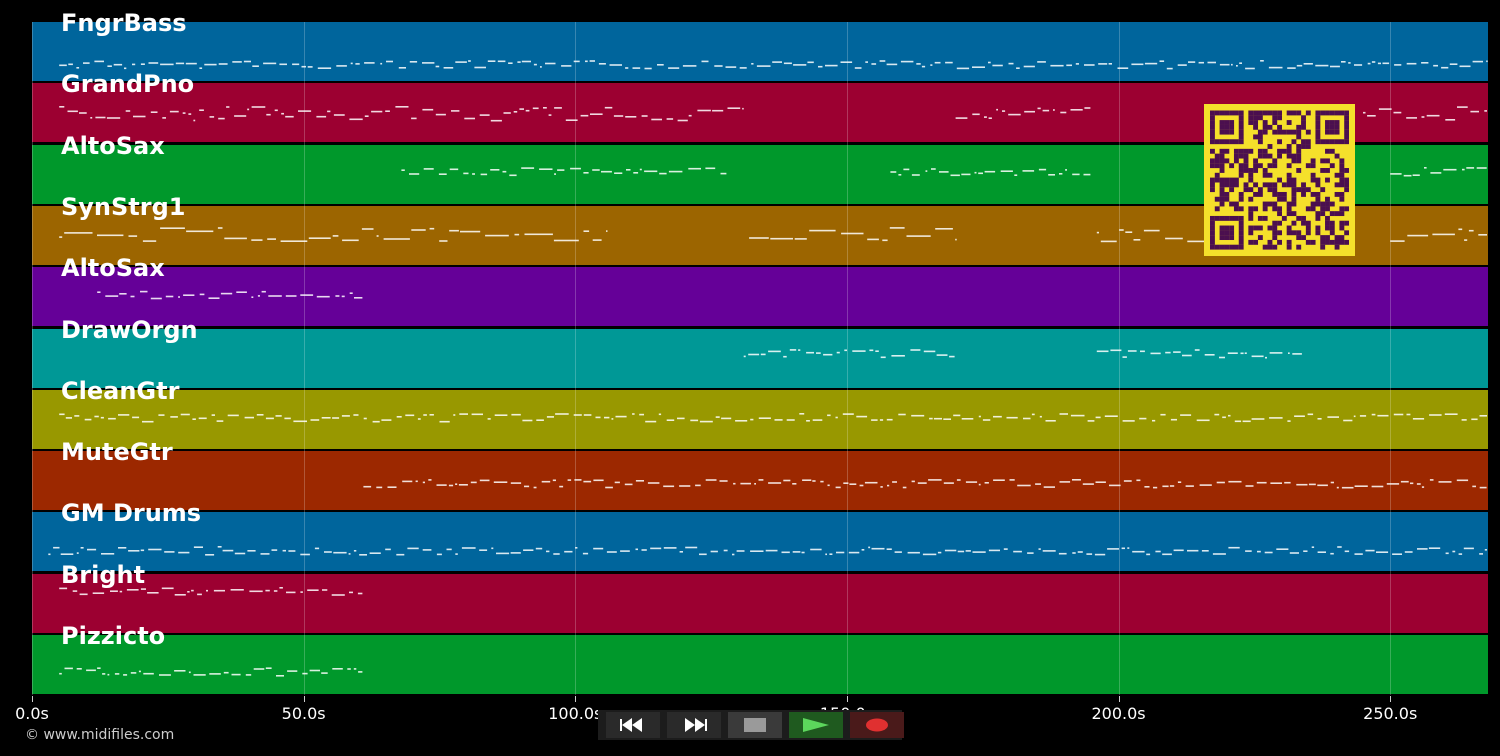  I want to click on play-button, so click(816, 725).